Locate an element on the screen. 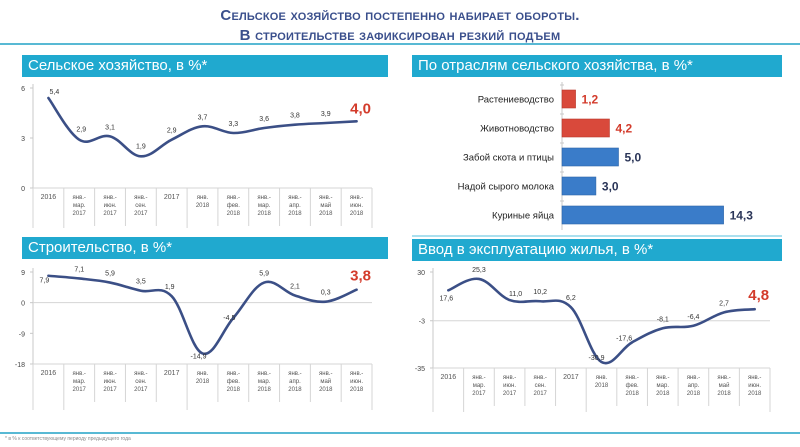 This screenshot has height=447, width=800. data-label: 3,5 is located at coordinates (141, 282).